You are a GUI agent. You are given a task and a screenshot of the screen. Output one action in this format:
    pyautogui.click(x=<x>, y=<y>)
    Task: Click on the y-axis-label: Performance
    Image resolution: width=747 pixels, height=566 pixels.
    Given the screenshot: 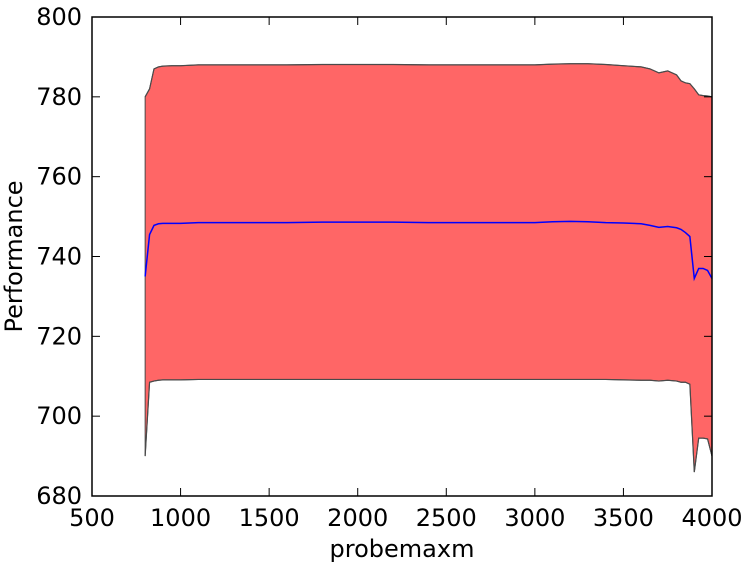 What is the action you would take?
    pyautogui.click(x=14, y=256)
    